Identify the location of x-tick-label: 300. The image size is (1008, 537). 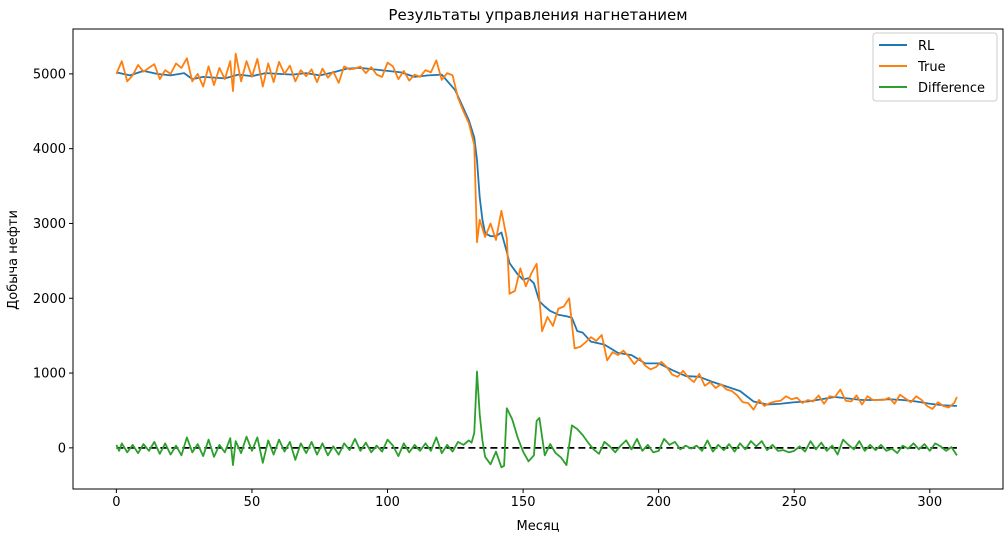
(929, 502).